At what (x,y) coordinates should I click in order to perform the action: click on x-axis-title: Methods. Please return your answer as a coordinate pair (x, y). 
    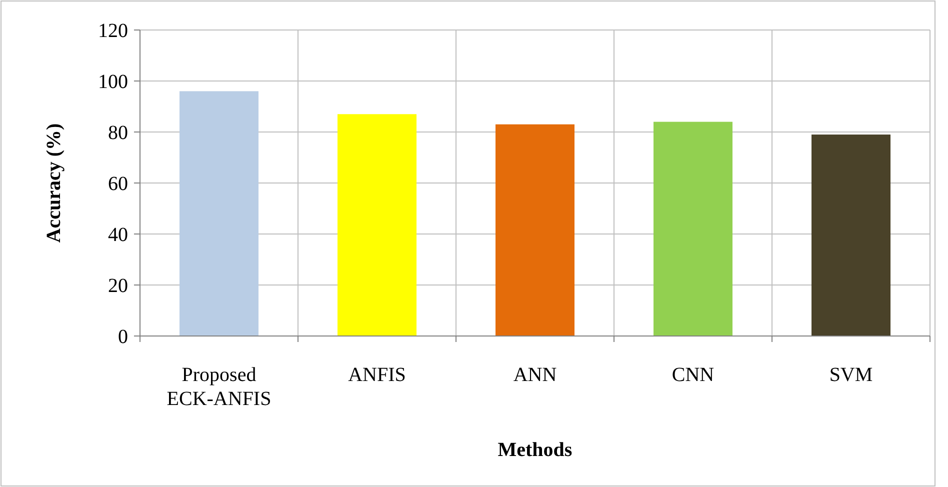
    Looking at the image, I should click on (535, 450).